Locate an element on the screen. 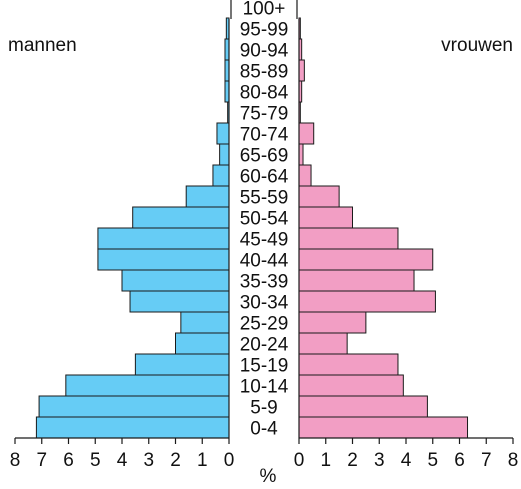  age-group-label: 20-24 is located at coordinates (264, 345).